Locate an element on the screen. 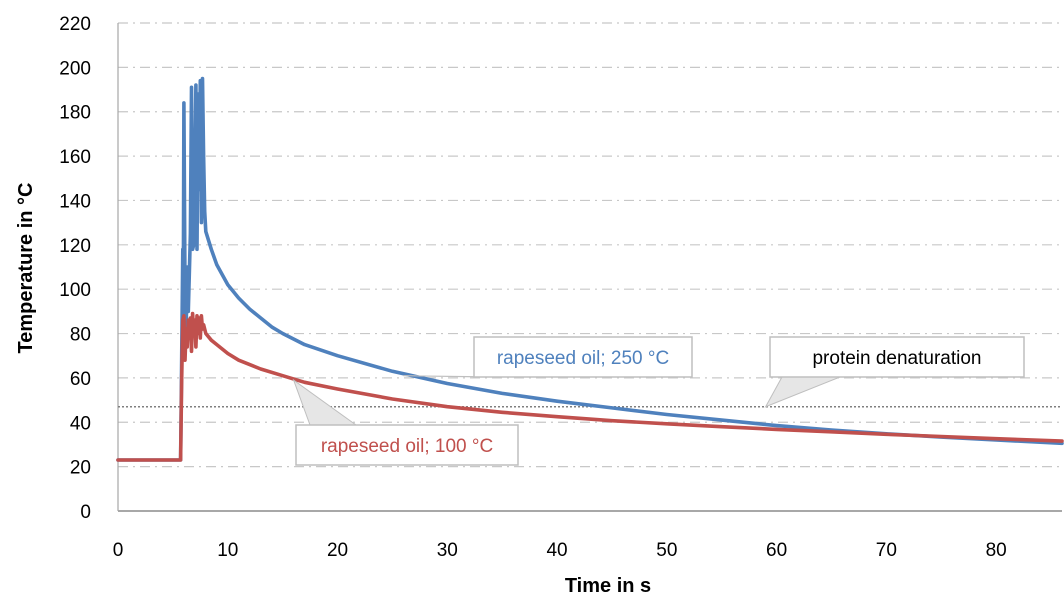 This screenshot has height=601, width=1064. y-tick-label: 40 is located at coordinates (80, 423).